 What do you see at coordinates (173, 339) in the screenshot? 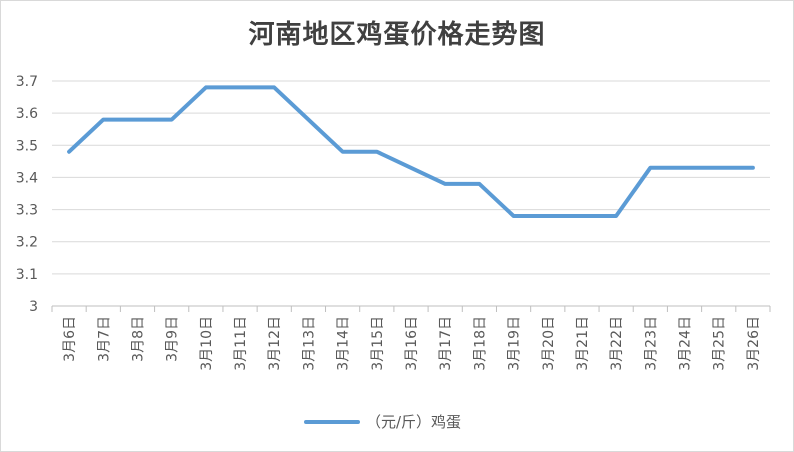
I see `x-tick-label: 3月9日` at bounding box center [173, 339].